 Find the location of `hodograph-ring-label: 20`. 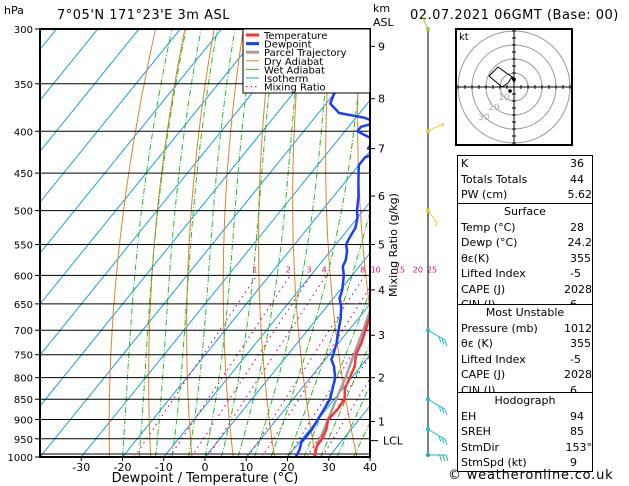

hodograph-ring-label: 20 is located at coordinates (494, 108).